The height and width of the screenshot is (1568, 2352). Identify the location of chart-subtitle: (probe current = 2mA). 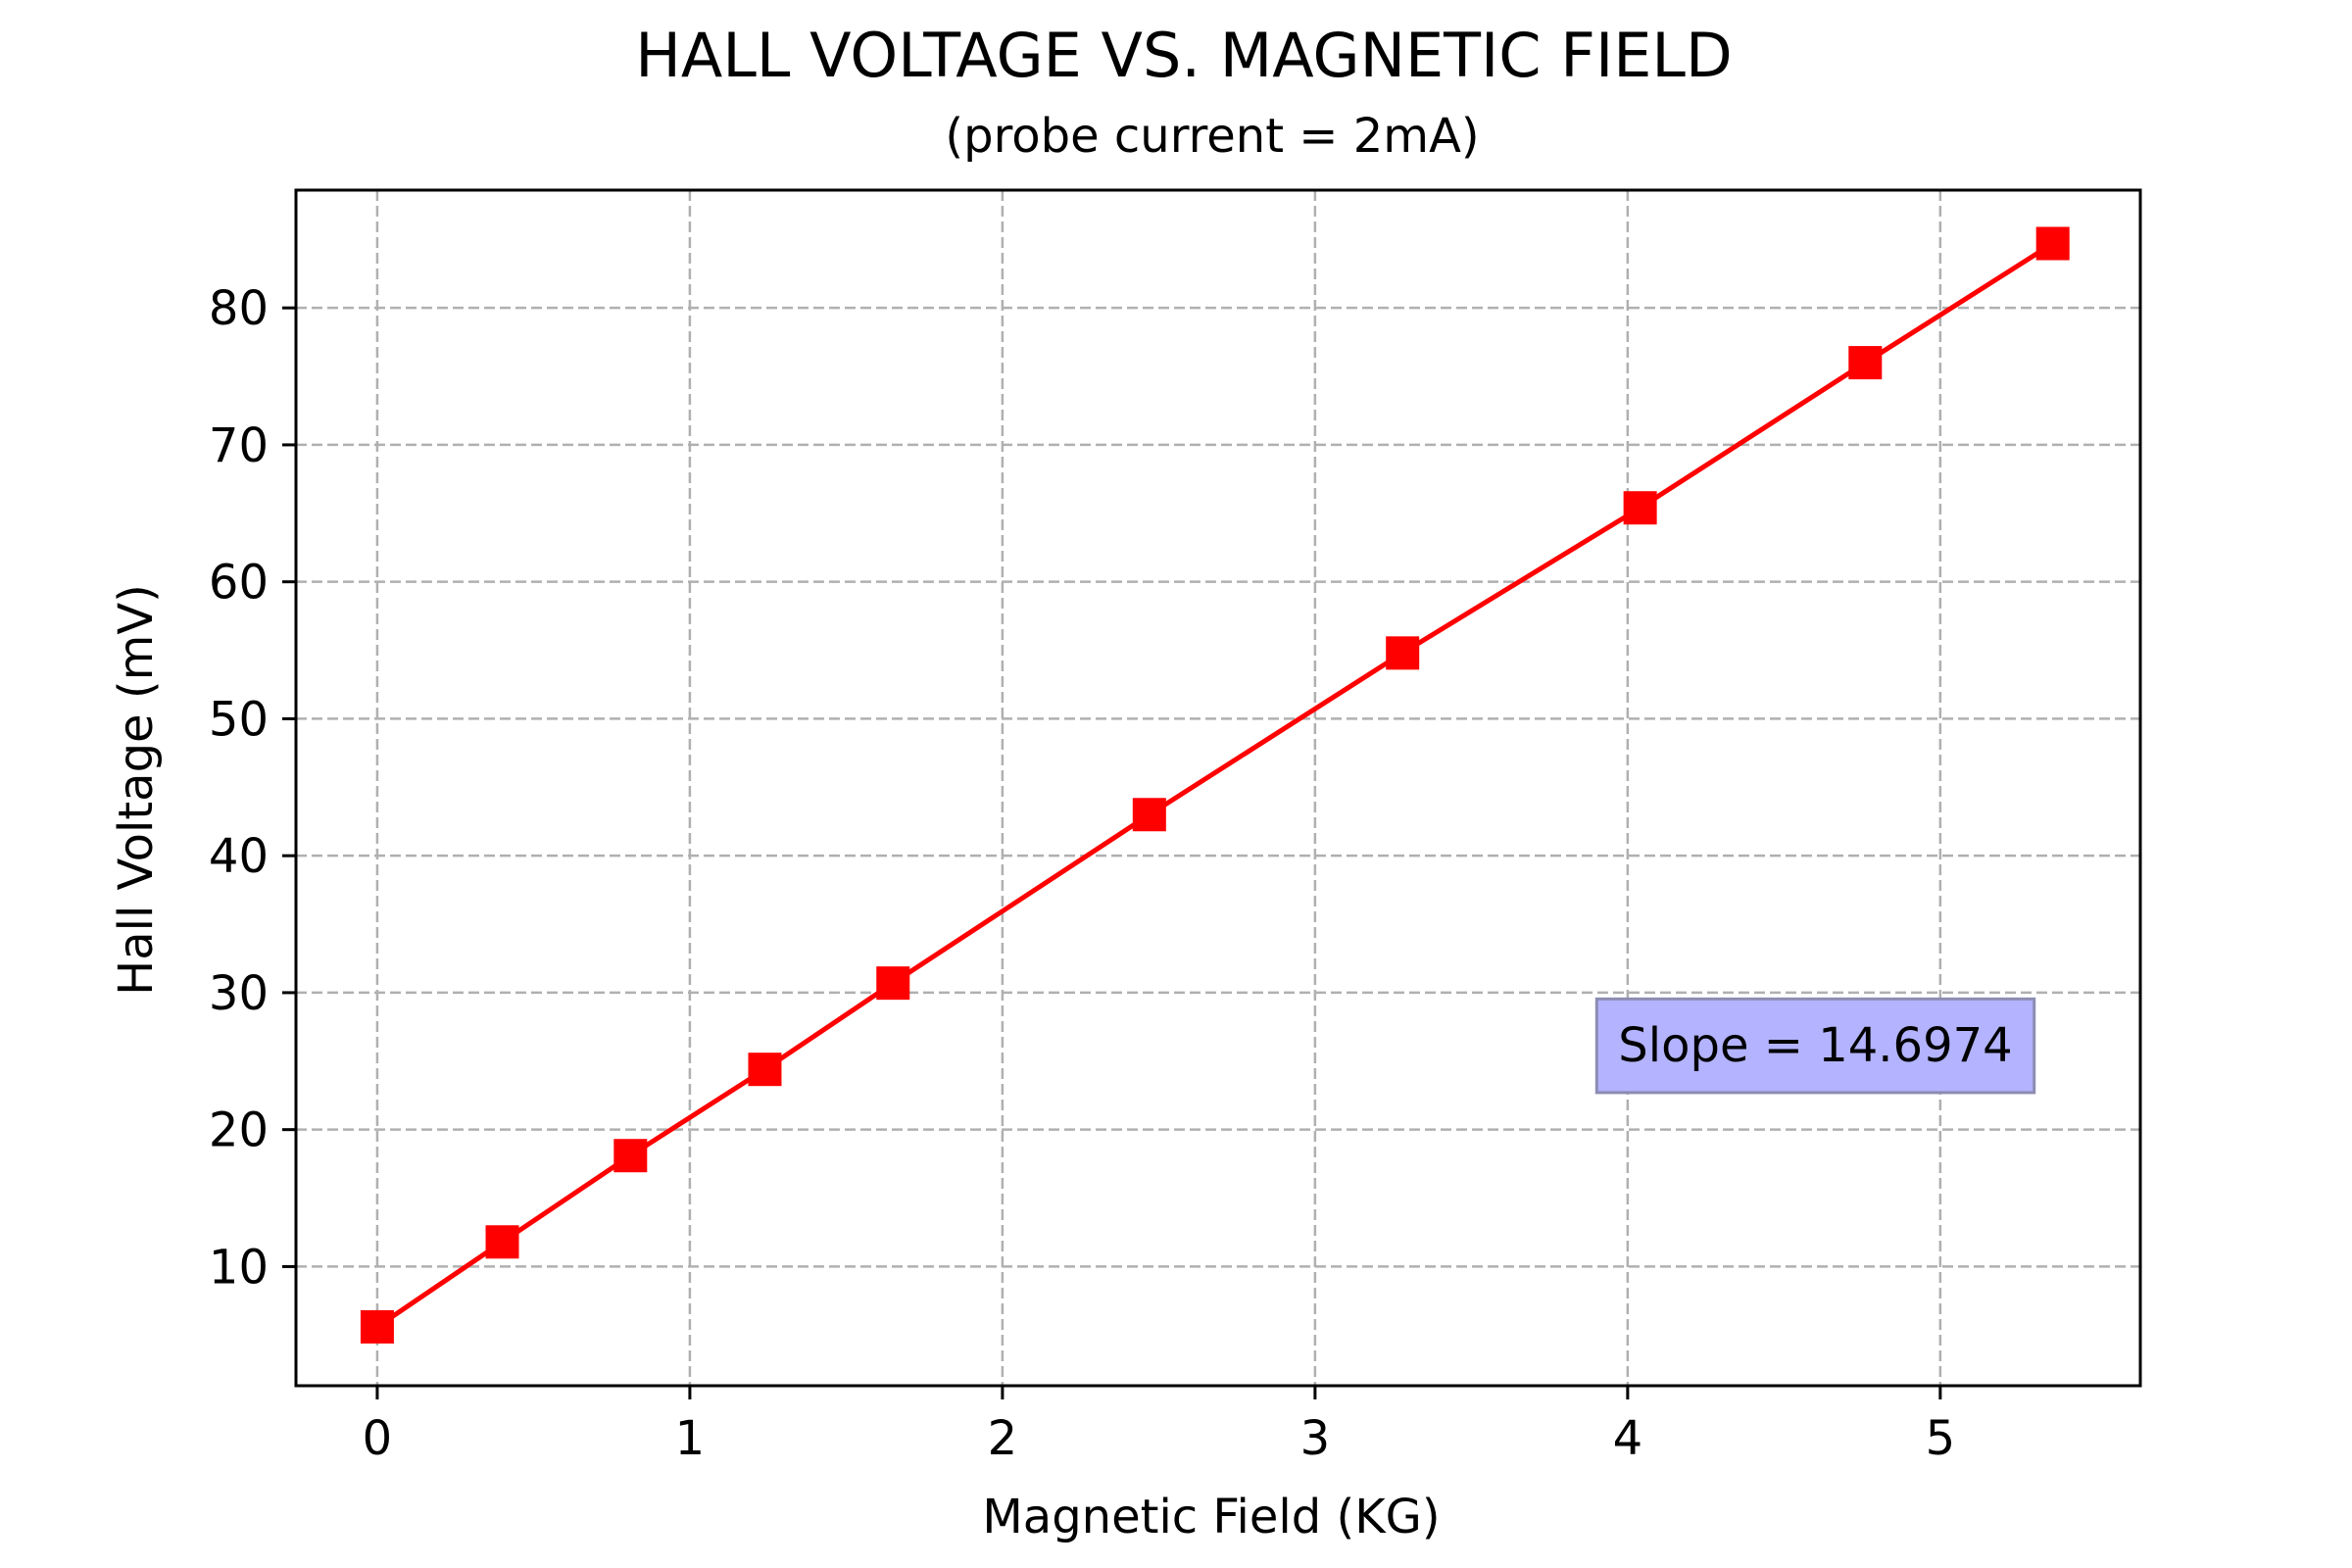
(1212, 136).